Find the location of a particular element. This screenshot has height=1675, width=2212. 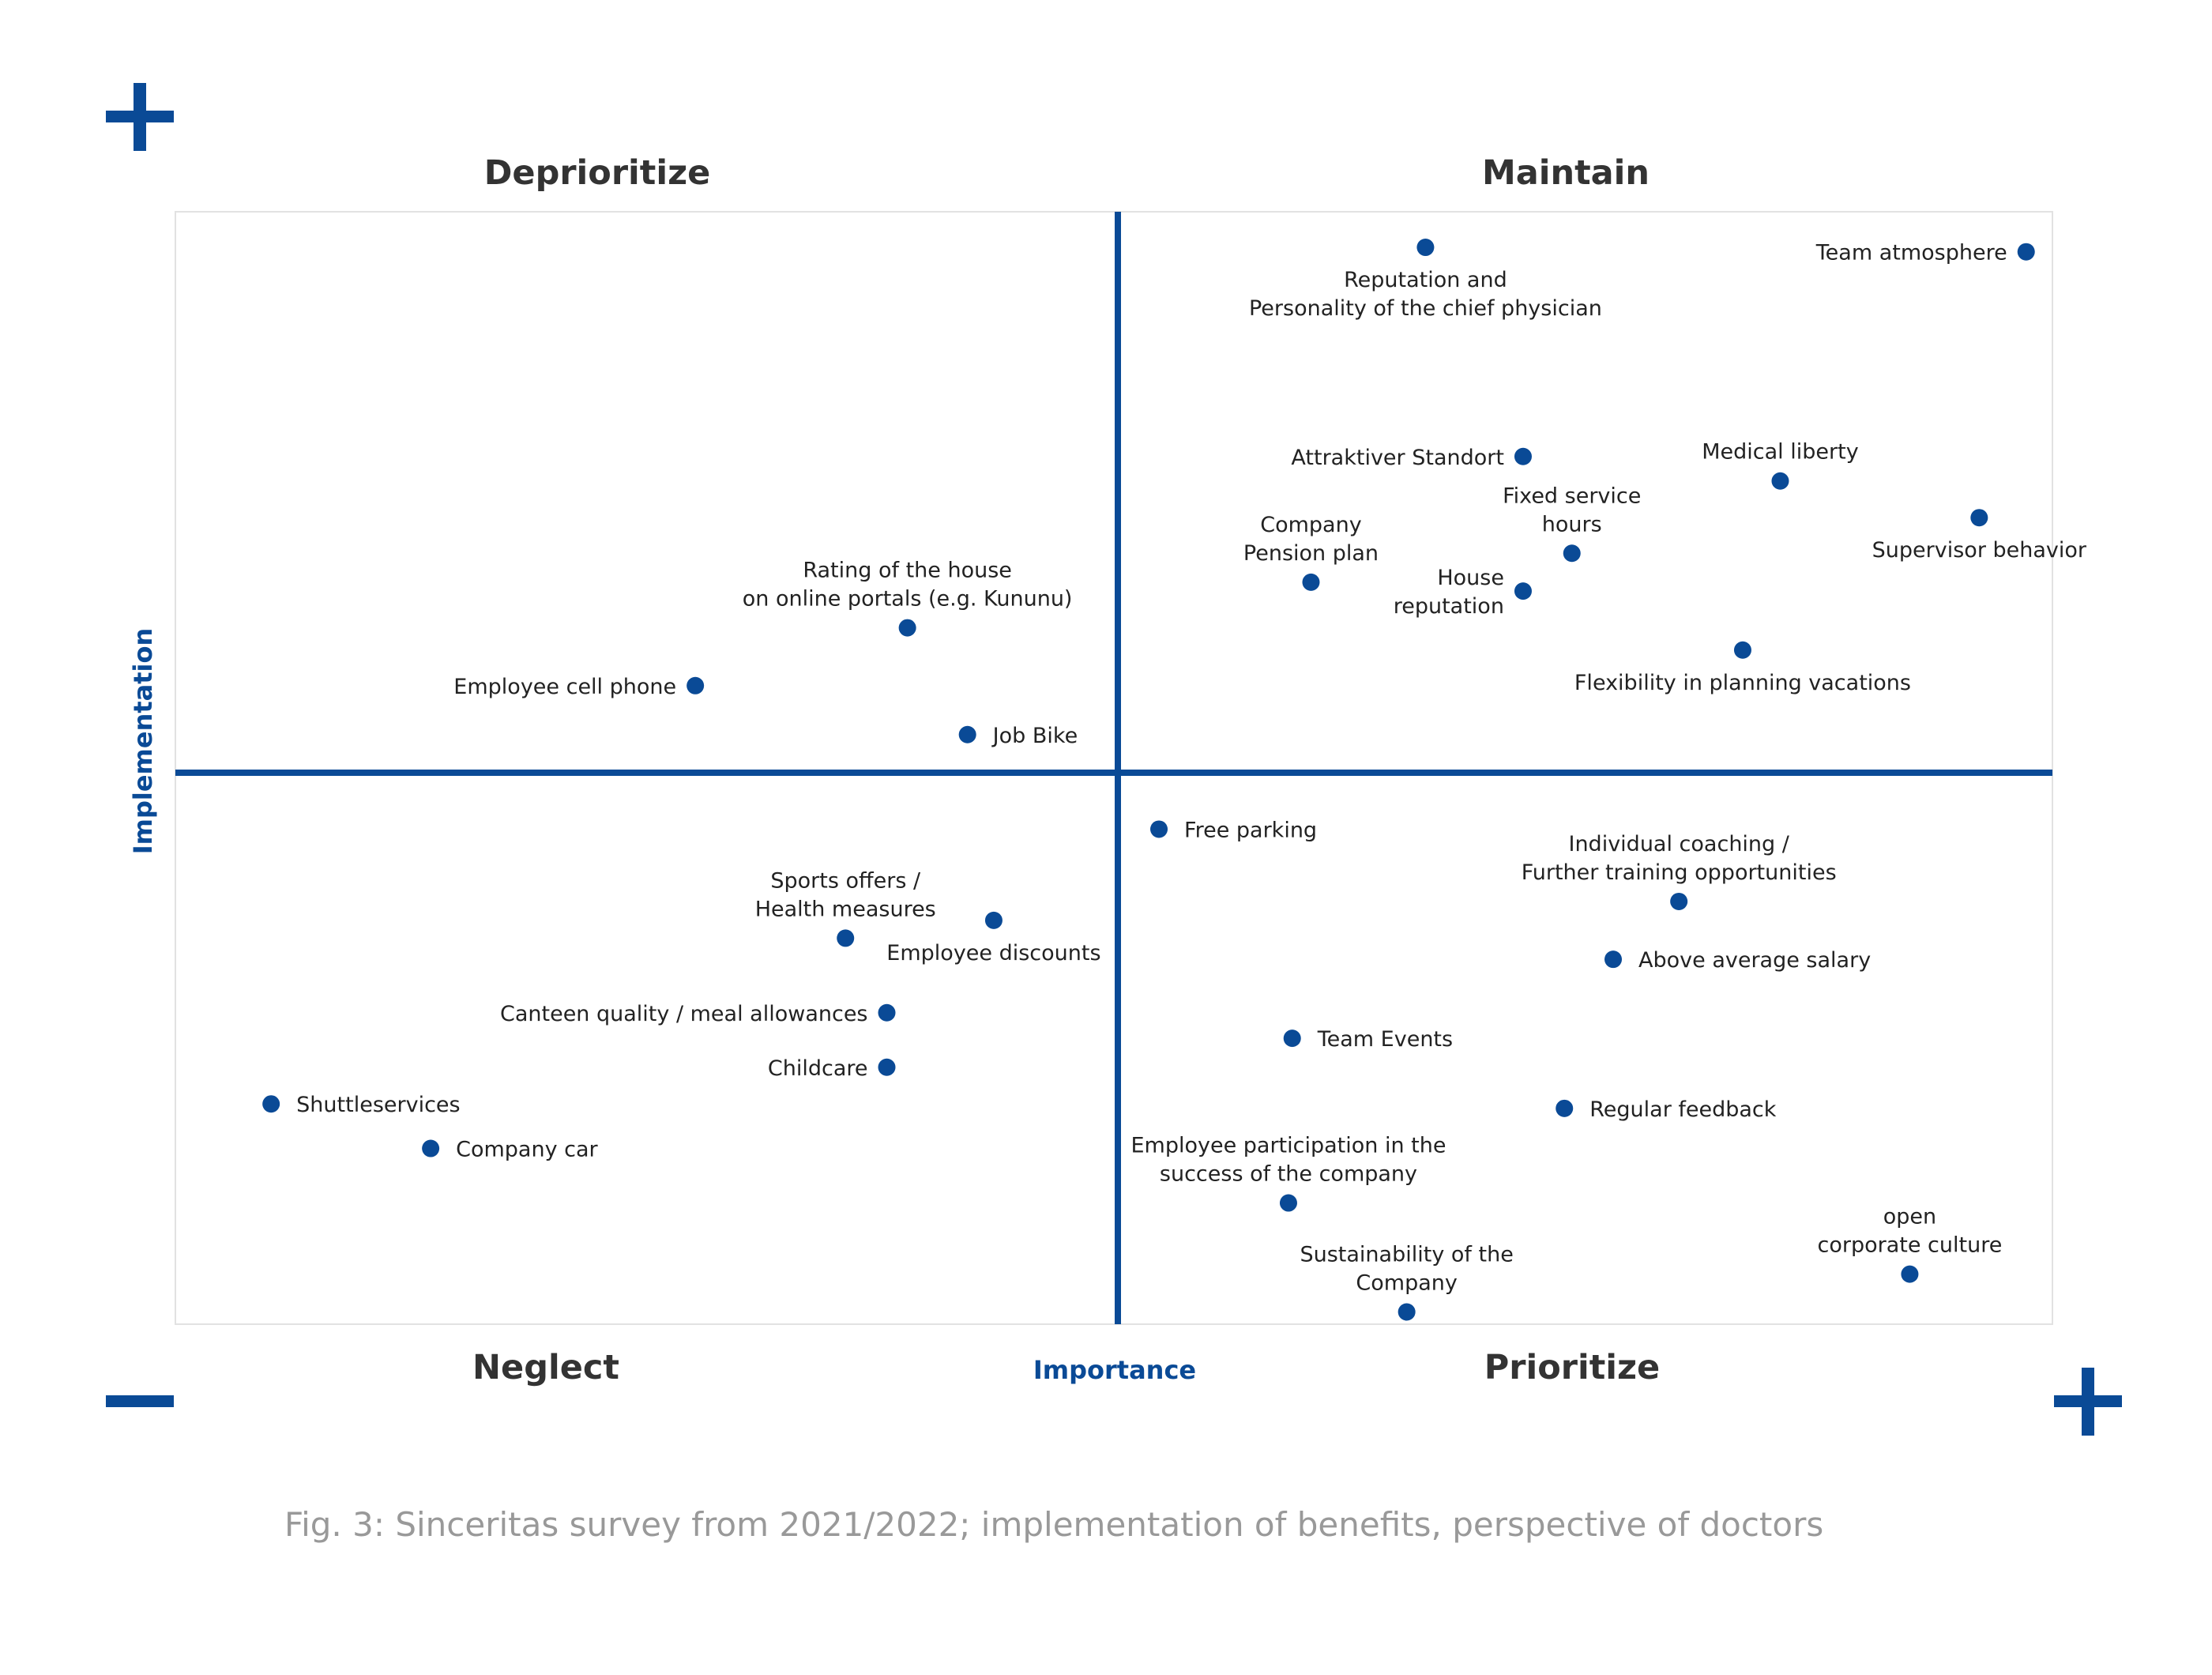

point-label: Further training opportunities is located at coordinates (1680, 872).